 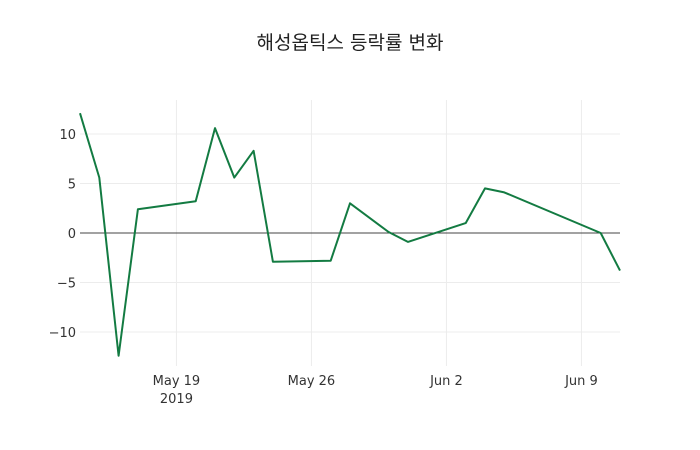 I want to click on y-tick-label: −10, so click(x=62, y=333).